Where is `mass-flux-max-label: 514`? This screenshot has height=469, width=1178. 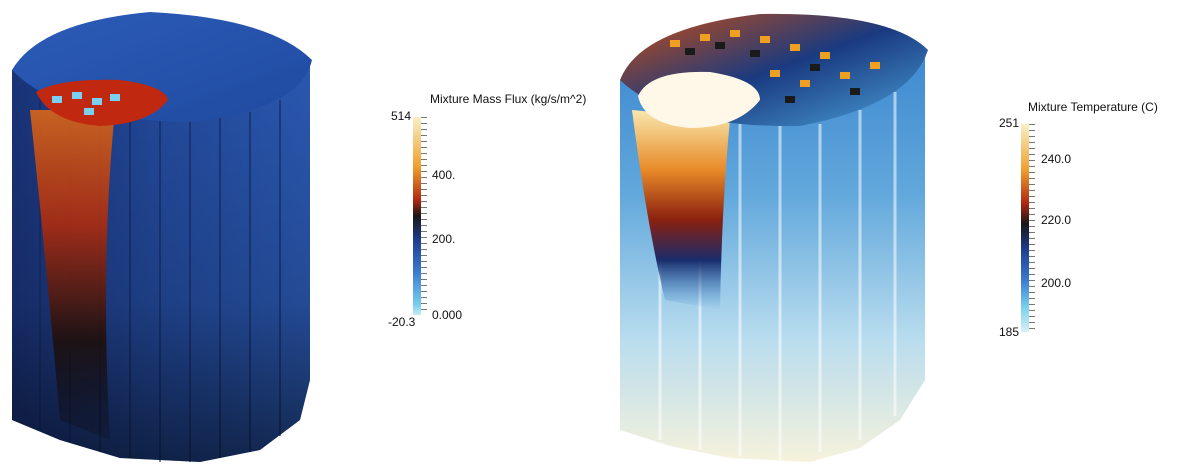
mass-flux-max-label: 514 is located at coordinates (401, 116).